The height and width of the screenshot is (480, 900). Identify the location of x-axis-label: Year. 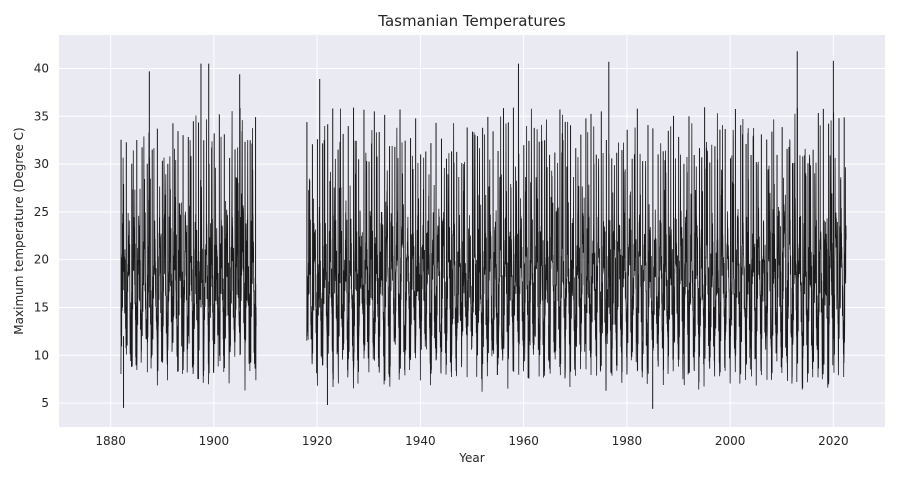
(471, 458).